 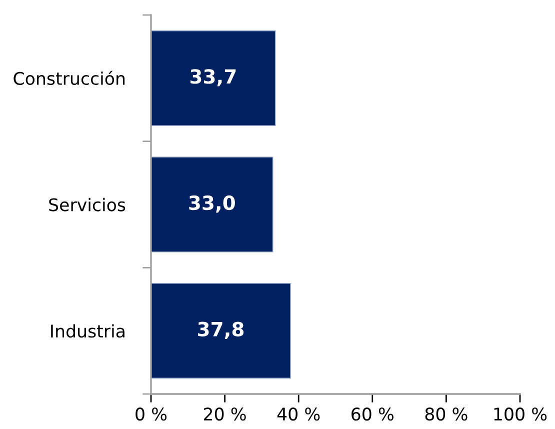 I want to click on x-tick-label: 40 %, so click(x=298, y=414).